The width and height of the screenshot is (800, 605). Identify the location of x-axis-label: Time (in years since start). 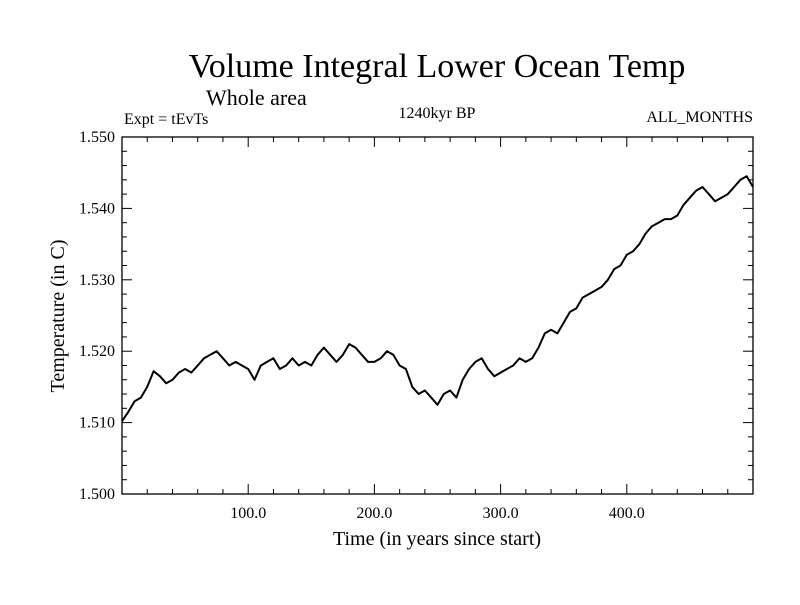
(437, 539).